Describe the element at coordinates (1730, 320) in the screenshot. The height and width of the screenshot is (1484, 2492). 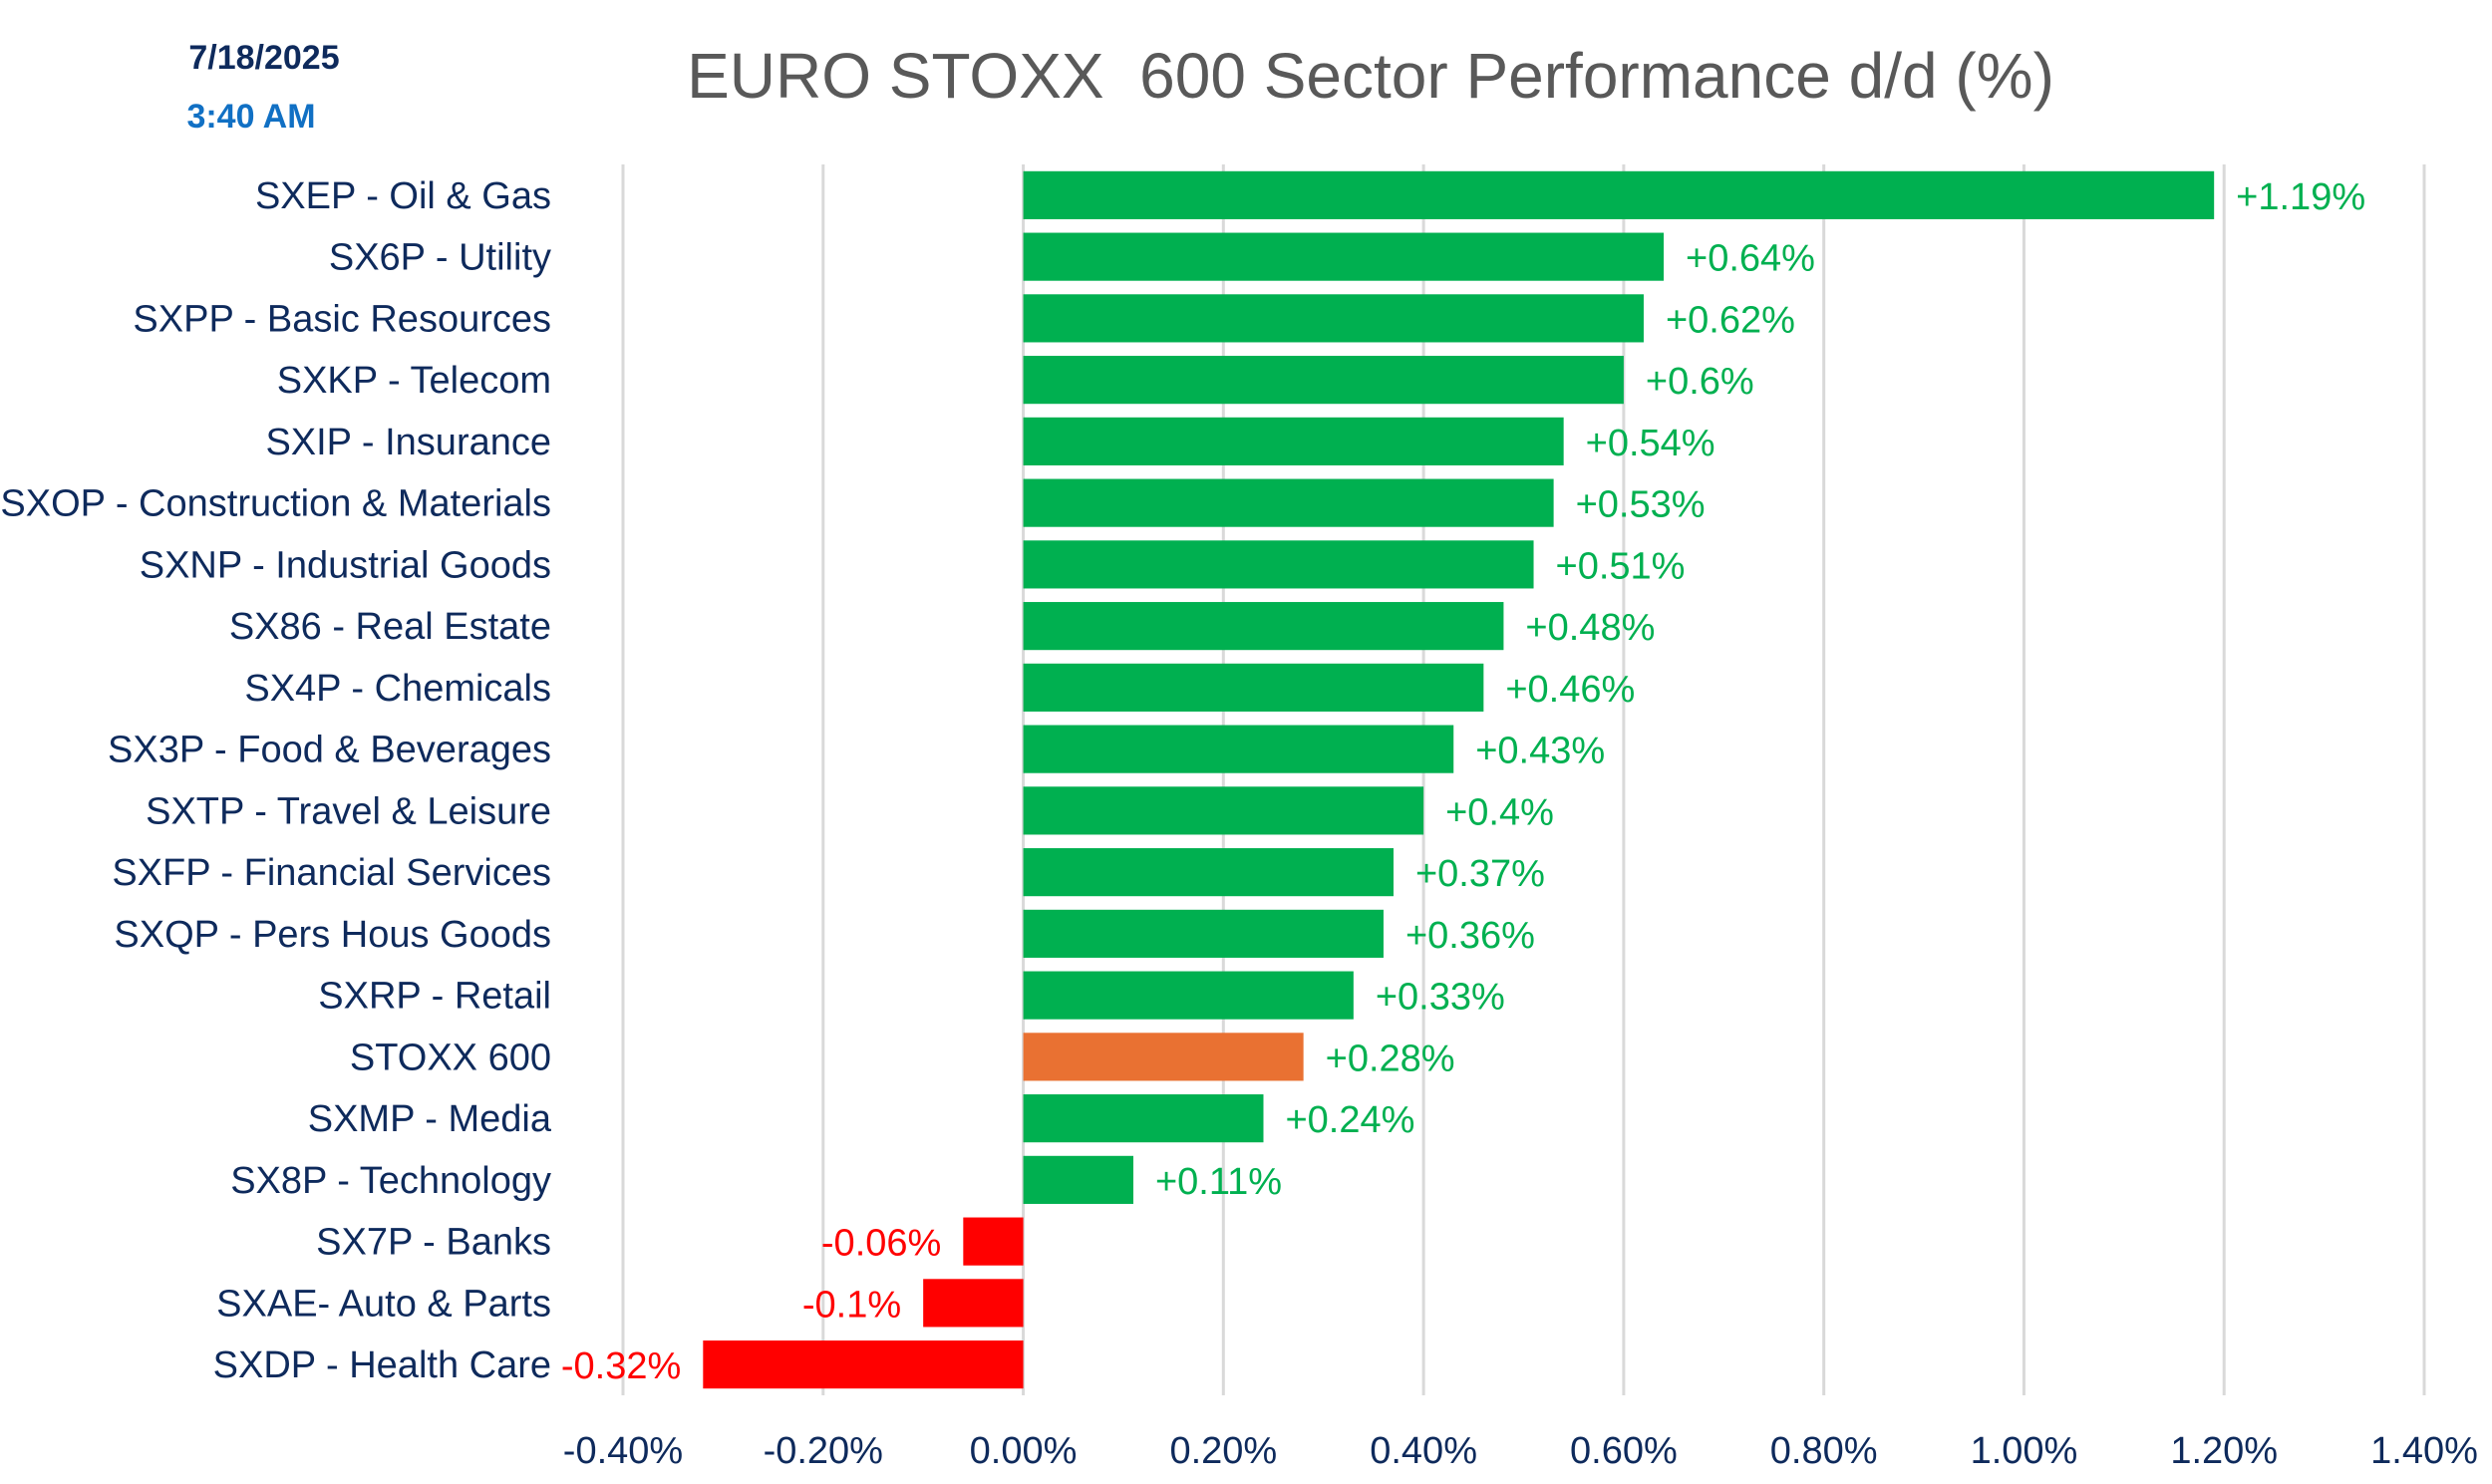
I see `data-label: +0.62%` at that location.